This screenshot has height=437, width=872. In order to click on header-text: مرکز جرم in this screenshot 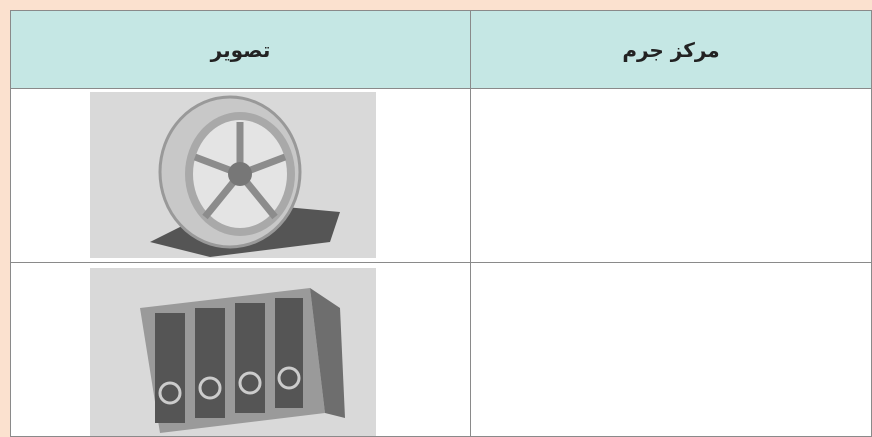, I will do `click(671, 49)`.